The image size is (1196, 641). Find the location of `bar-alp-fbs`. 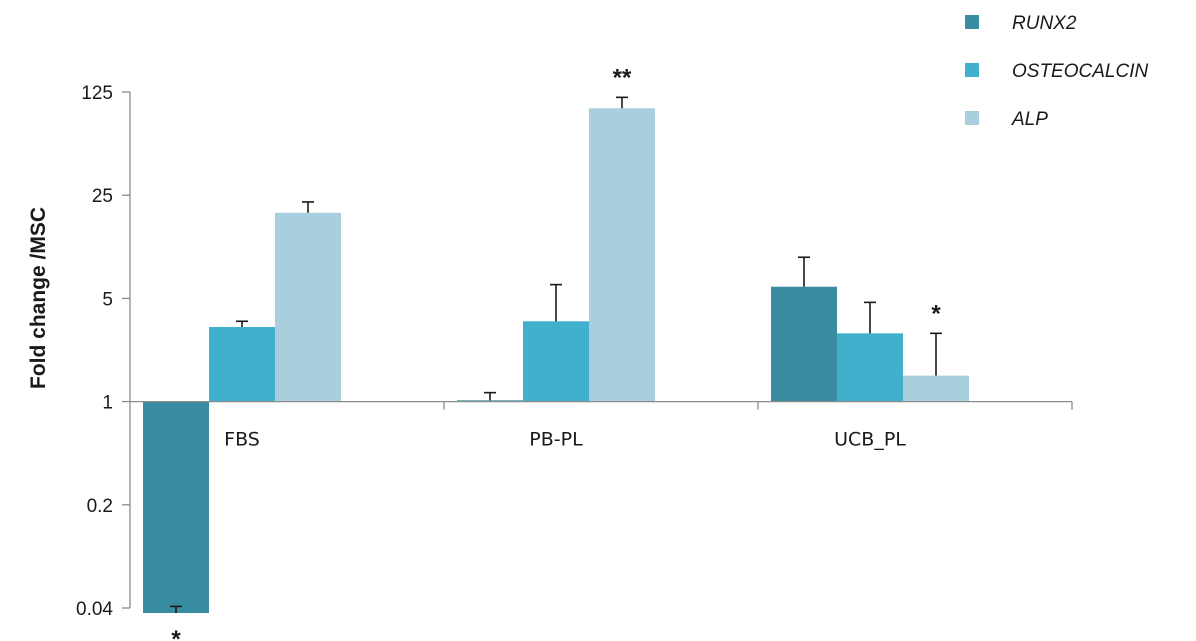

bar-alp-fbs is located at coordinates (308, 307).